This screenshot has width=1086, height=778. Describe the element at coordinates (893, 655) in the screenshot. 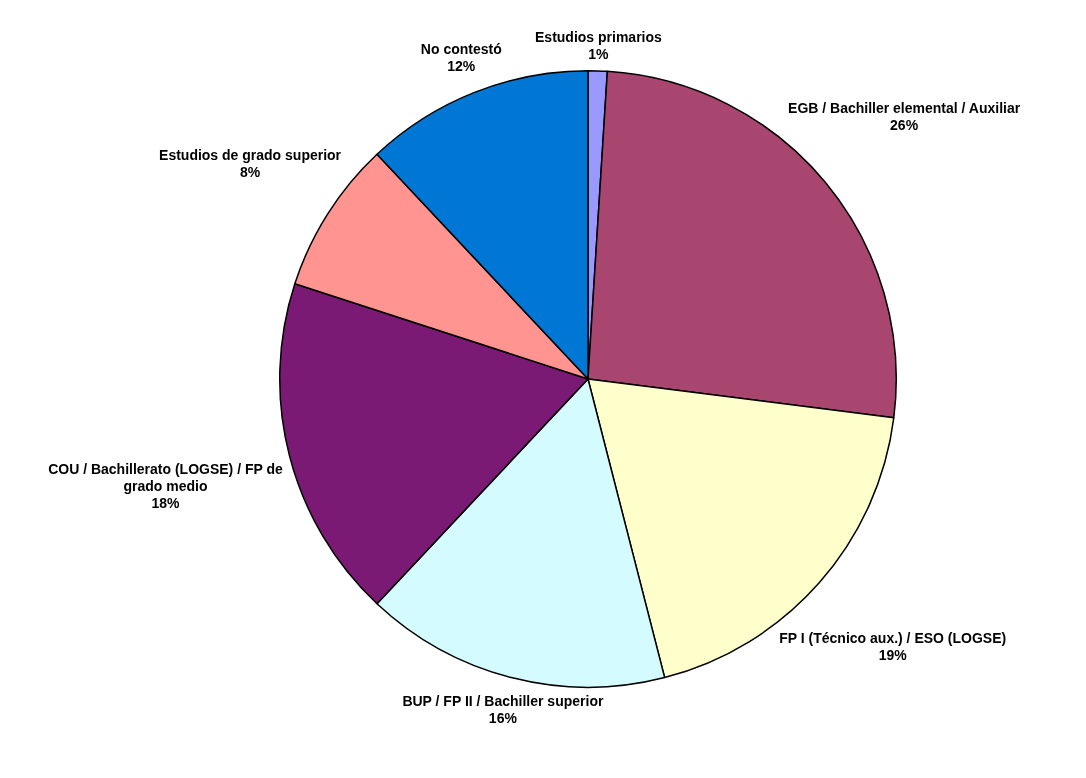

I see `data-label: 19%` at that location.